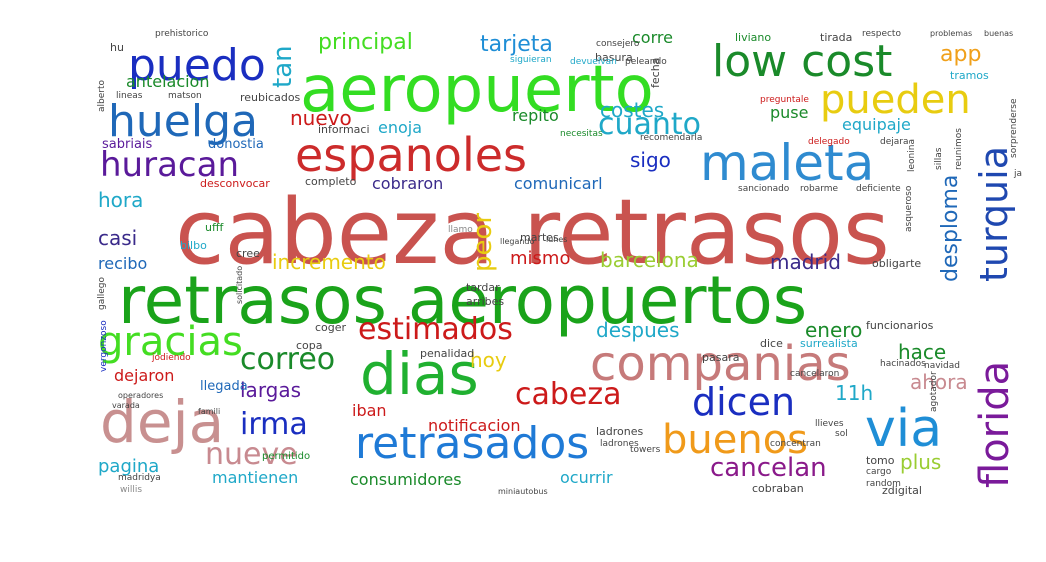 This screenshot has height=562, width=1046. What do you see at coordinates (841, 434) in the screenshot?
I see `word: sol` at bounding box center [841, 434].